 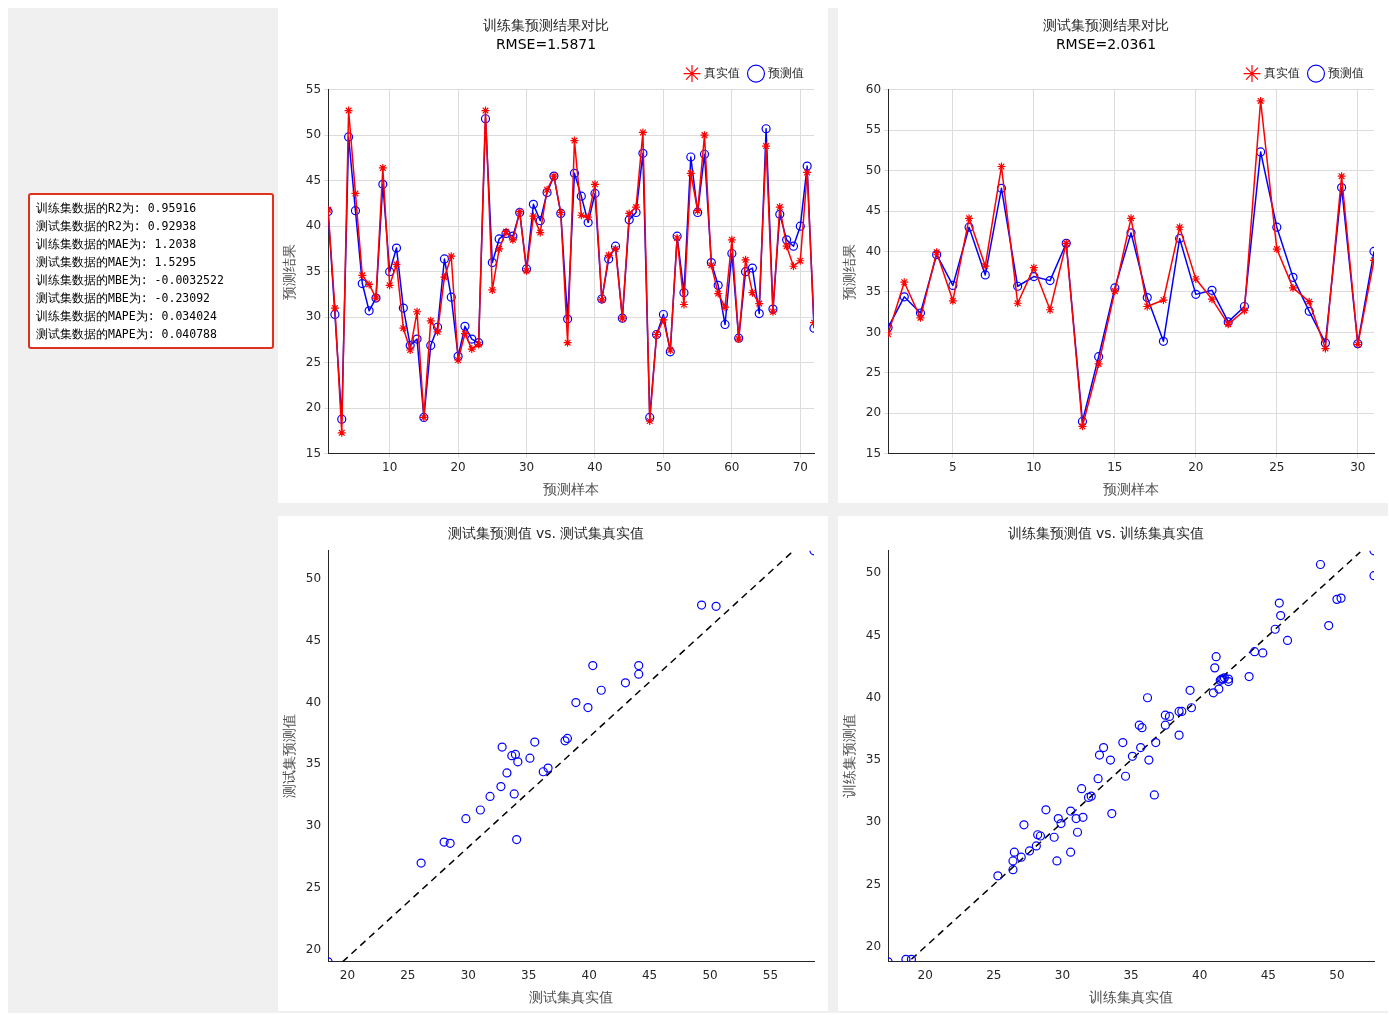 What do you see at coordinates (123, 298) in the screenshot?
I see `text: 测试集数据的MBE为: -0.23092` at bounding box center [123, 298].